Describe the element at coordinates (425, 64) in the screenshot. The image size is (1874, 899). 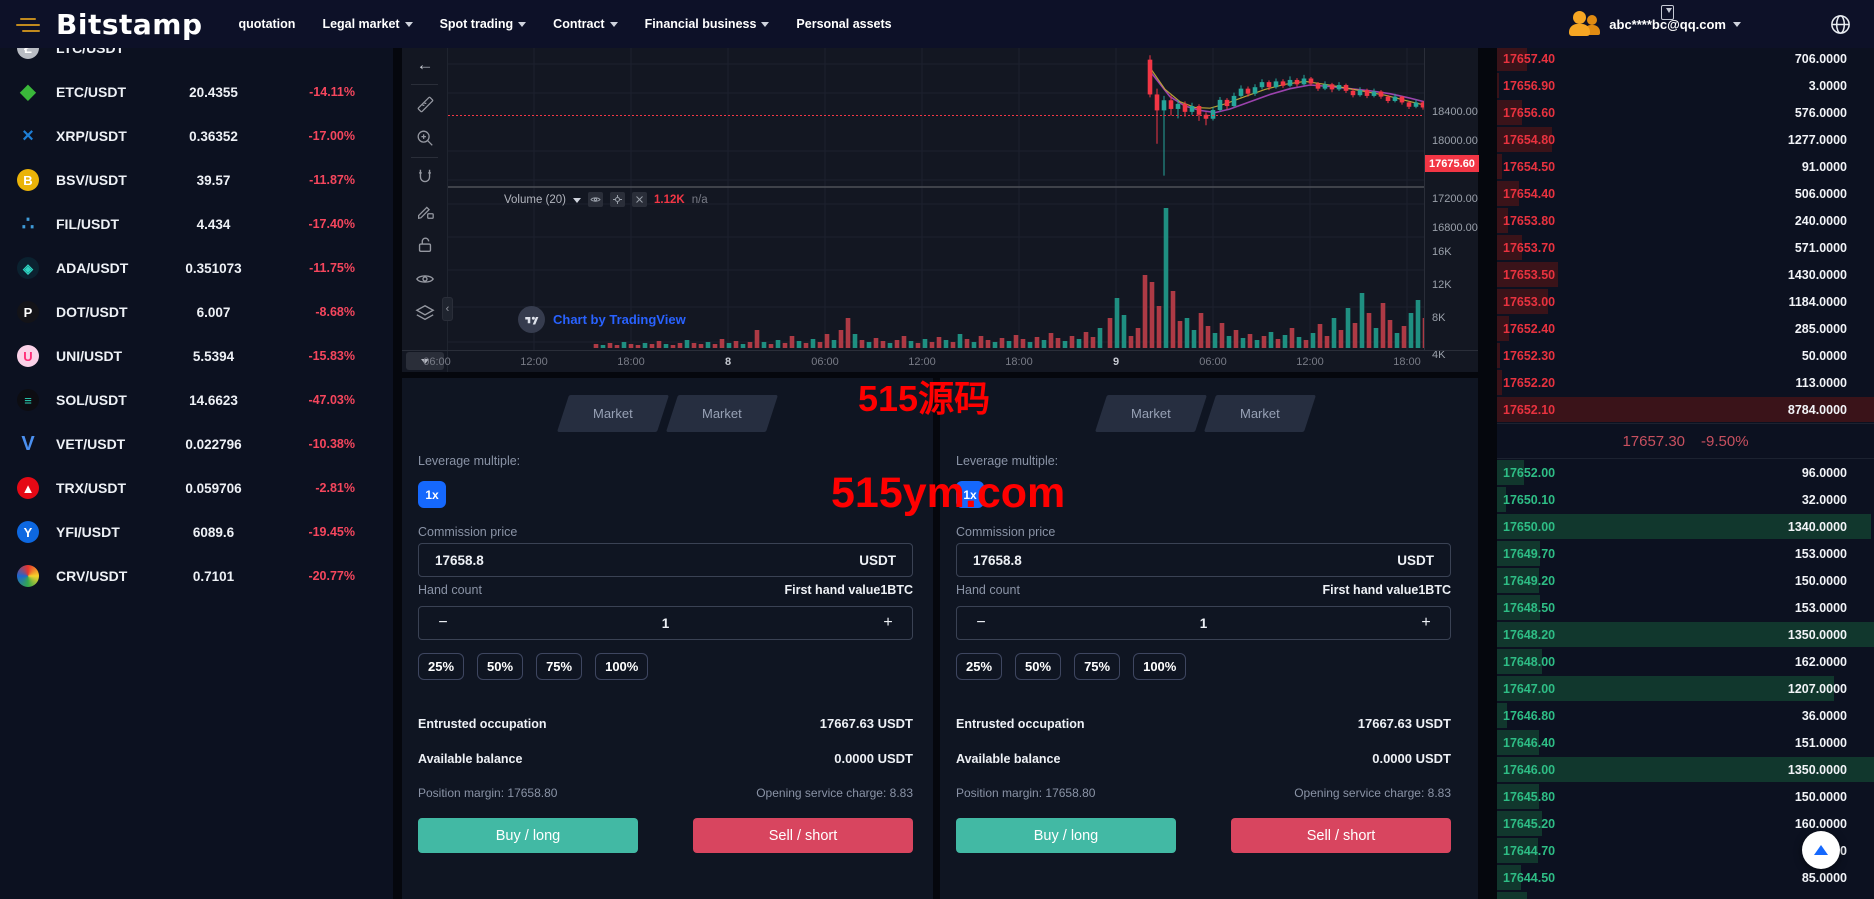
I see `back-arrow-icon: ←` at that location.